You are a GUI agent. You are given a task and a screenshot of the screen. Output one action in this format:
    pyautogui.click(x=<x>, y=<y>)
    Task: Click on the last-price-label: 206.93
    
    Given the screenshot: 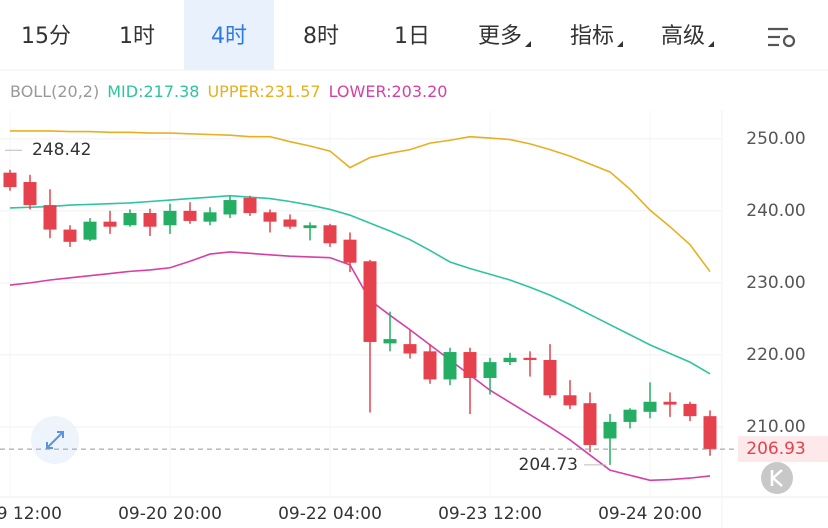 What is the action you would take?
    pyautogui.click(x=775, y=449)
    